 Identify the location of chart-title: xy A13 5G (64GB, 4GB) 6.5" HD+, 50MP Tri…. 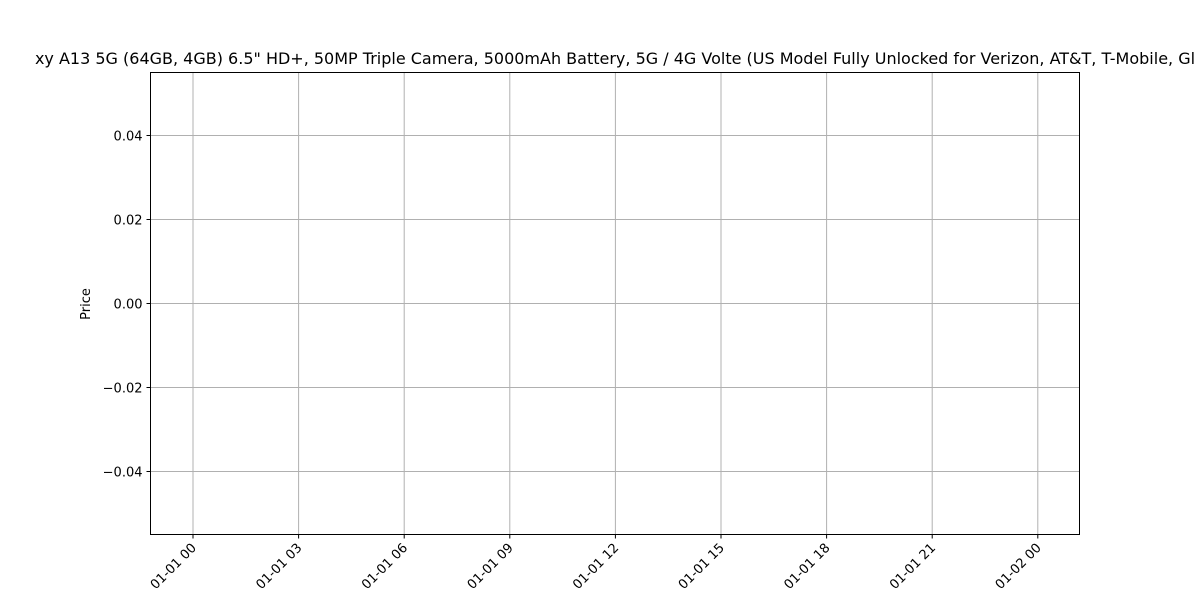
(615, 58).